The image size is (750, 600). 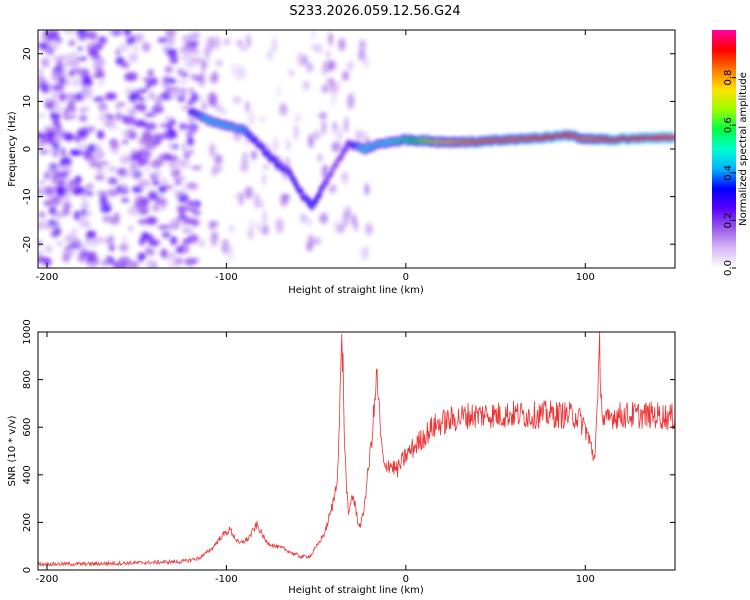 What do you see at coordinates (356, 290) in the screenshot?
I see `spectrogram-x-label: Height of straight line (km)` at bounding box center [356, 290].